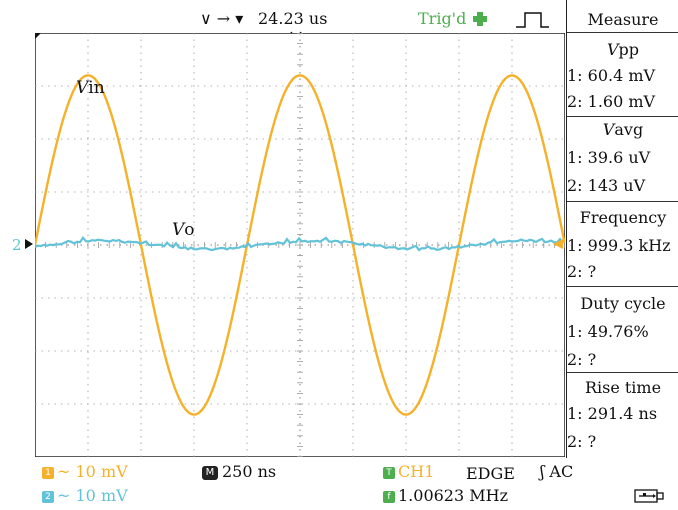 The image size is (678, 510). Describe the element at coordinates (623, 303) in the screenshot. I see `duty-cycle-label: Duty cycle` at that location.